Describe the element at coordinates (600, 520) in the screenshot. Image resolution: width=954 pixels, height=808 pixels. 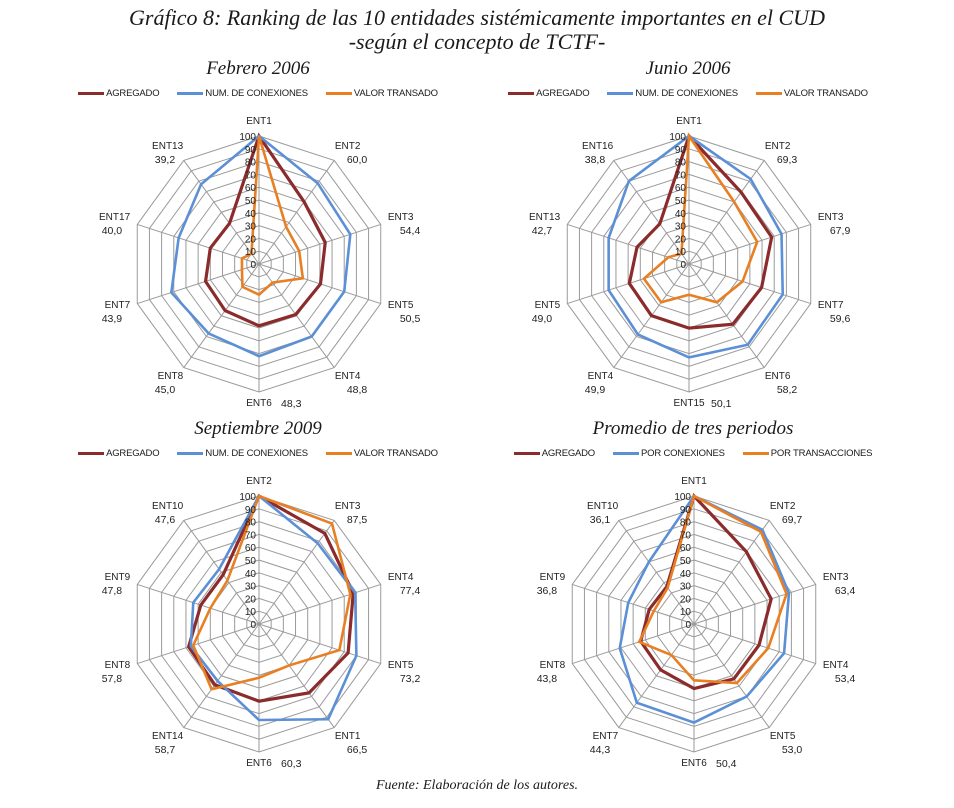
I see `value-label: 36,1` at that location.